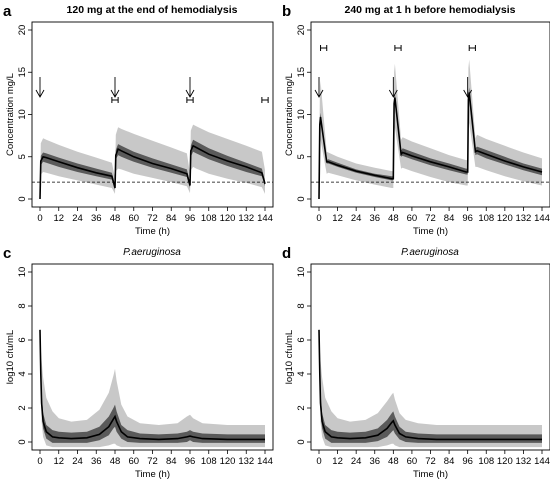 The image size is (550, 480). Describe the element at coordinates (7, 253) in the screenshot. I see `panel-letter: c` at that location.